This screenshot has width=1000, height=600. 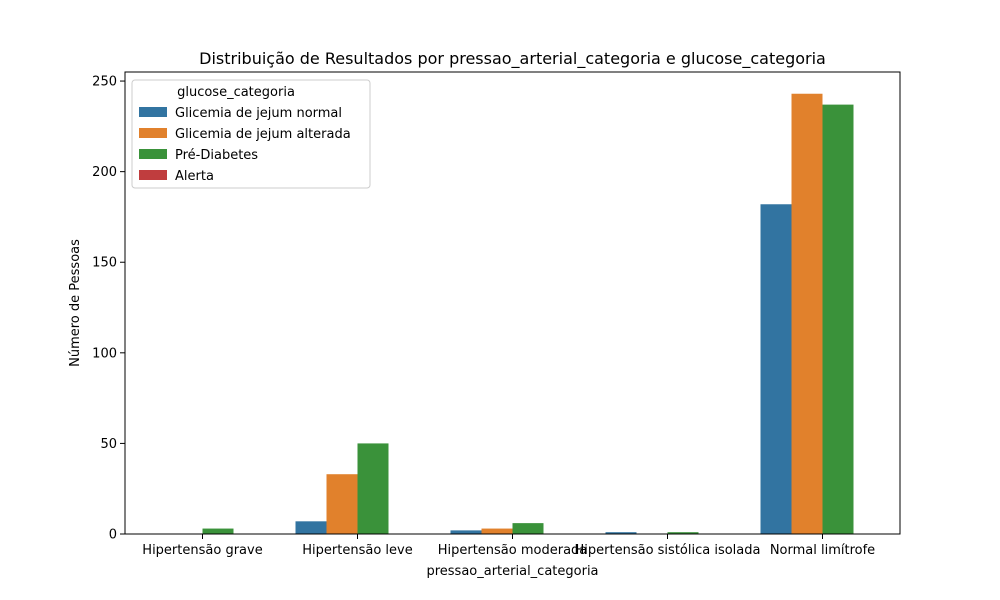 I want to click on legend-label-pre-diabetes: Pré-Diabetes, so click(x=216, y=155).